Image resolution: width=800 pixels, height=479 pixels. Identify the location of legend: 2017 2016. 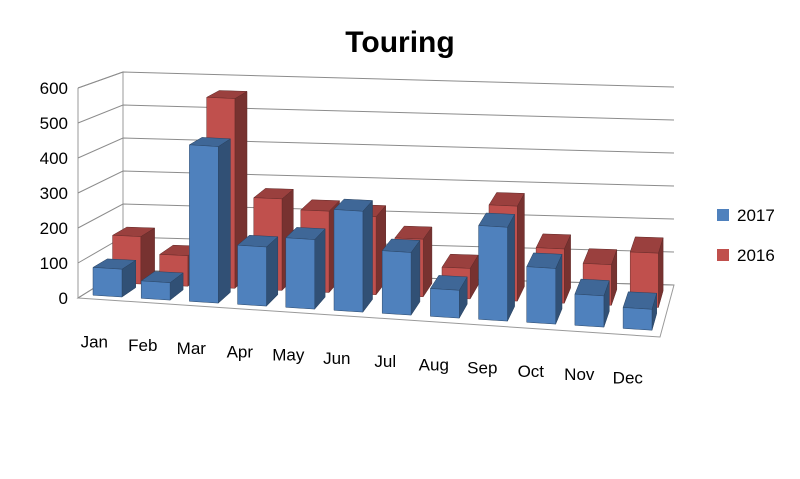
(746, 235).